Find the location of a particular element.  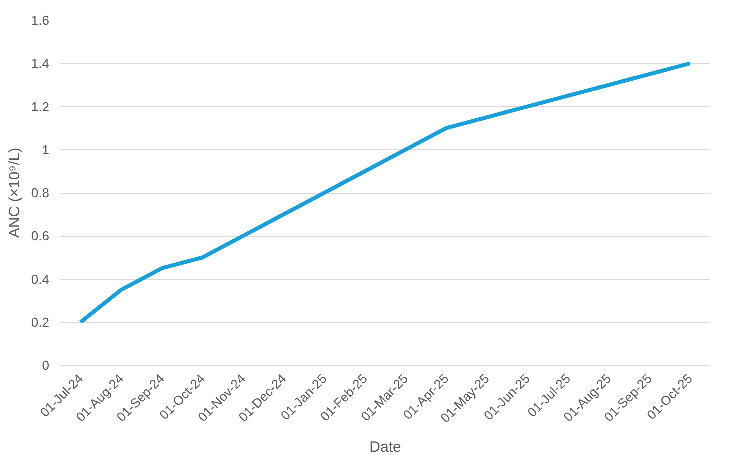

y-axis-title: ANC (×10⁹/L) is located at coordinates (15, 193).